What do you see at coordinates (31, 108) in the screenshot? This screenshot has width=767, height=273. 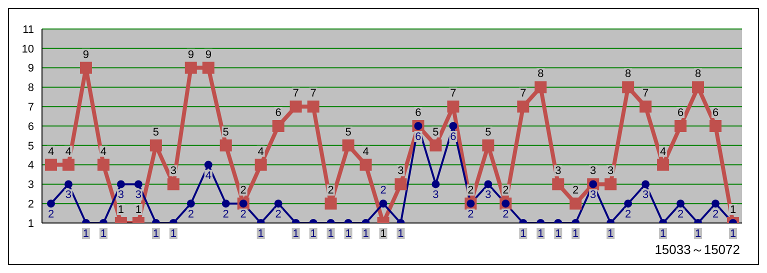 I see `y-tick-label: 7` at bounding box center [31, 108].